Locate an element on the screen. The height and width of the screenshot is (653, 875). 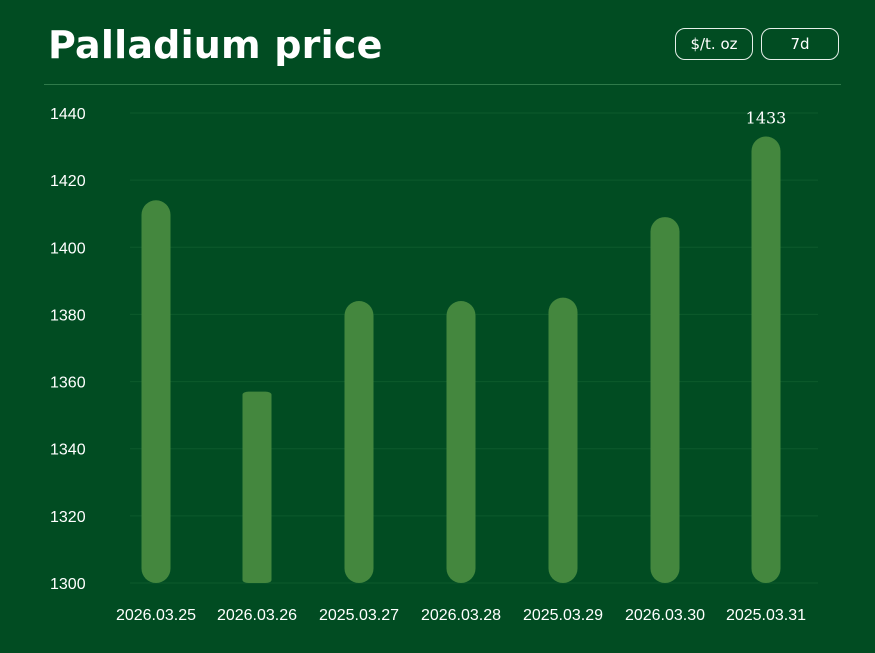
bar-2026.03.26 is located at coordinates (257, 487).